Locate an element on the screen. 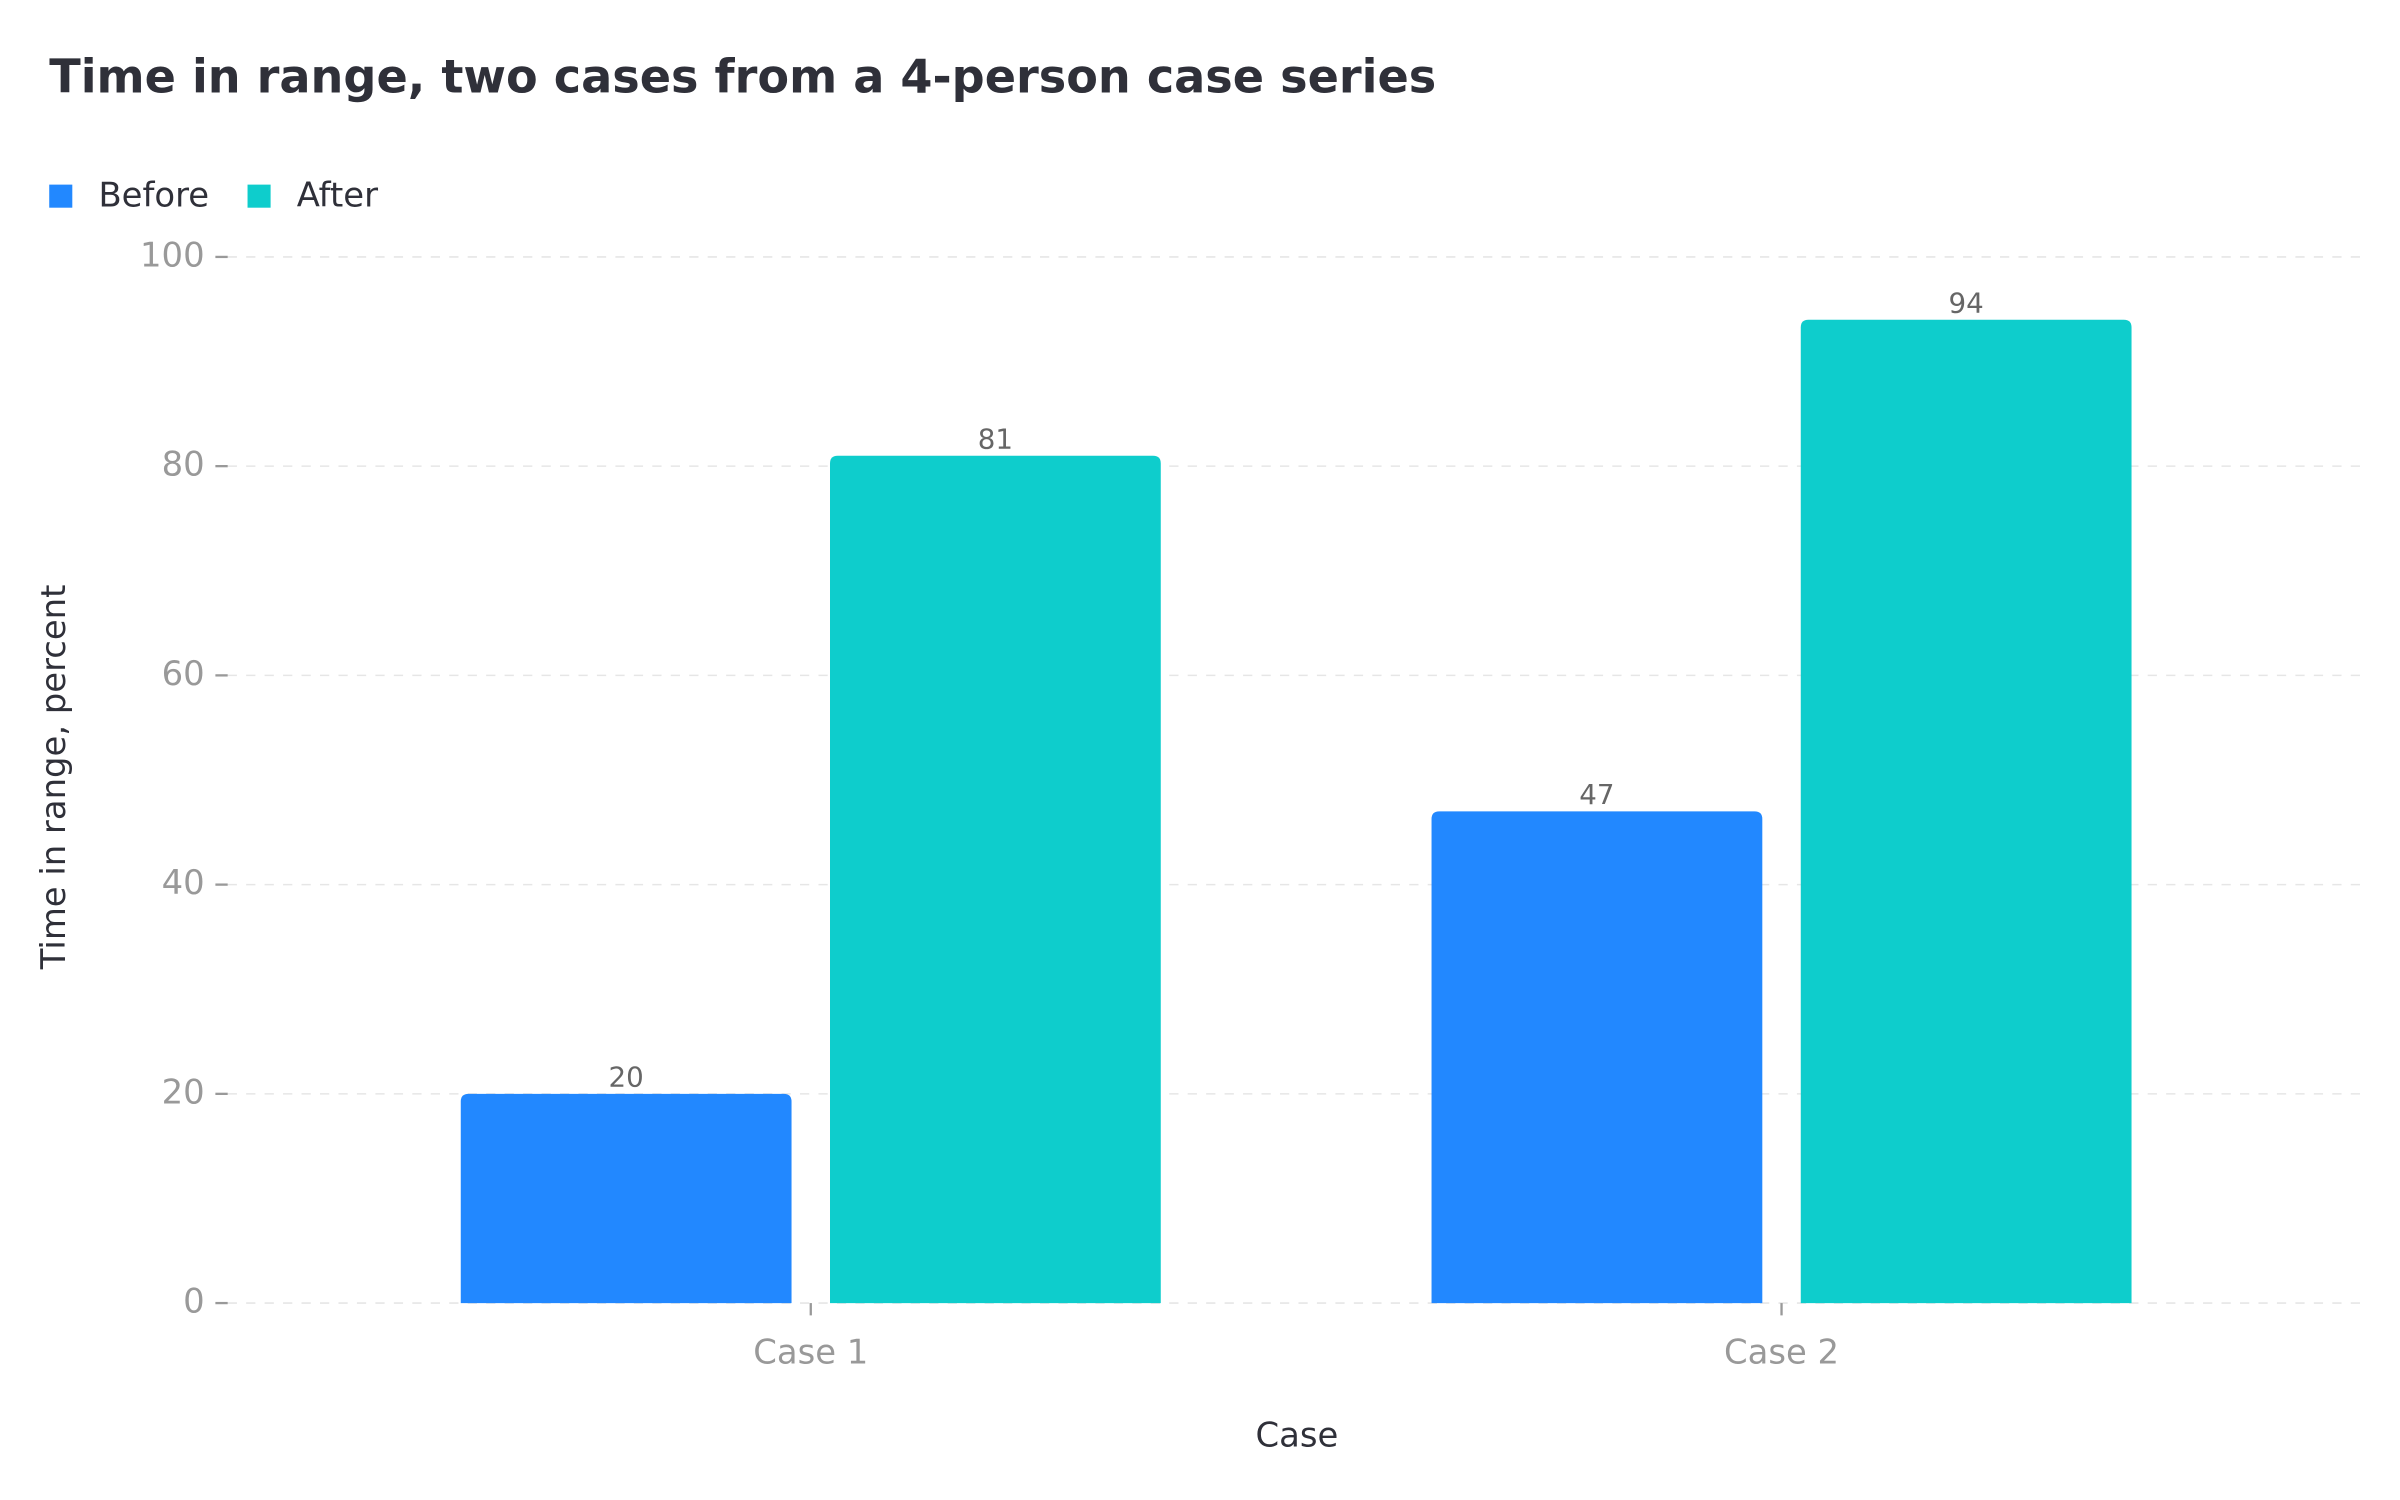  y-tick-label: 20 is located at coordinates (183, 1091).